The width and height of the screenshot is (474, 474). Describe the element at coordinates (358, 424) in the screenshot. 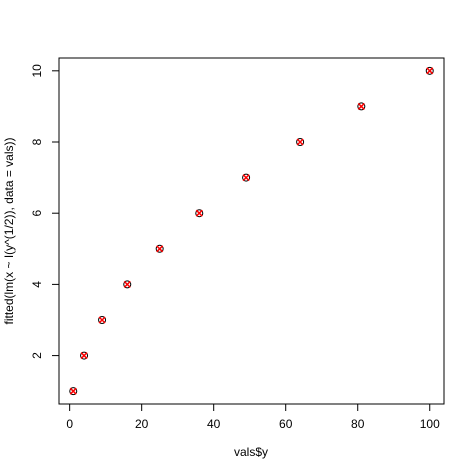

I see `x-tick-label: 80` at that location.